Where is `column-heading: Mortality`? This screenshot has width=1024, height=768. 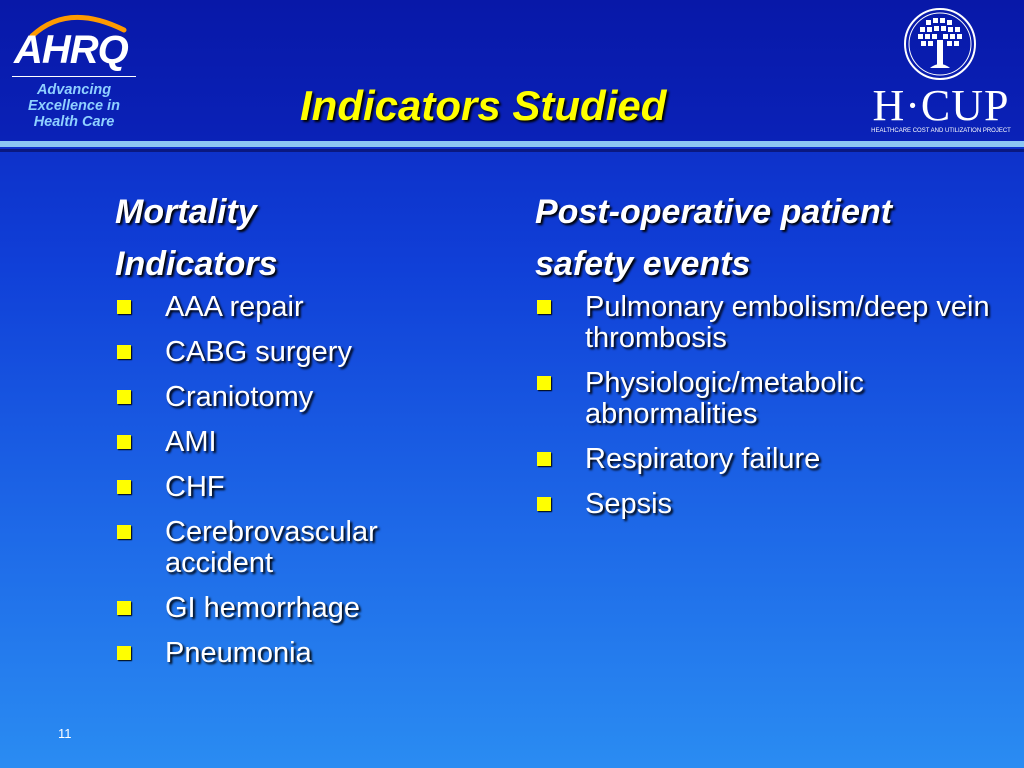
column-heading: Mortality is located at coordinates (186, 212).